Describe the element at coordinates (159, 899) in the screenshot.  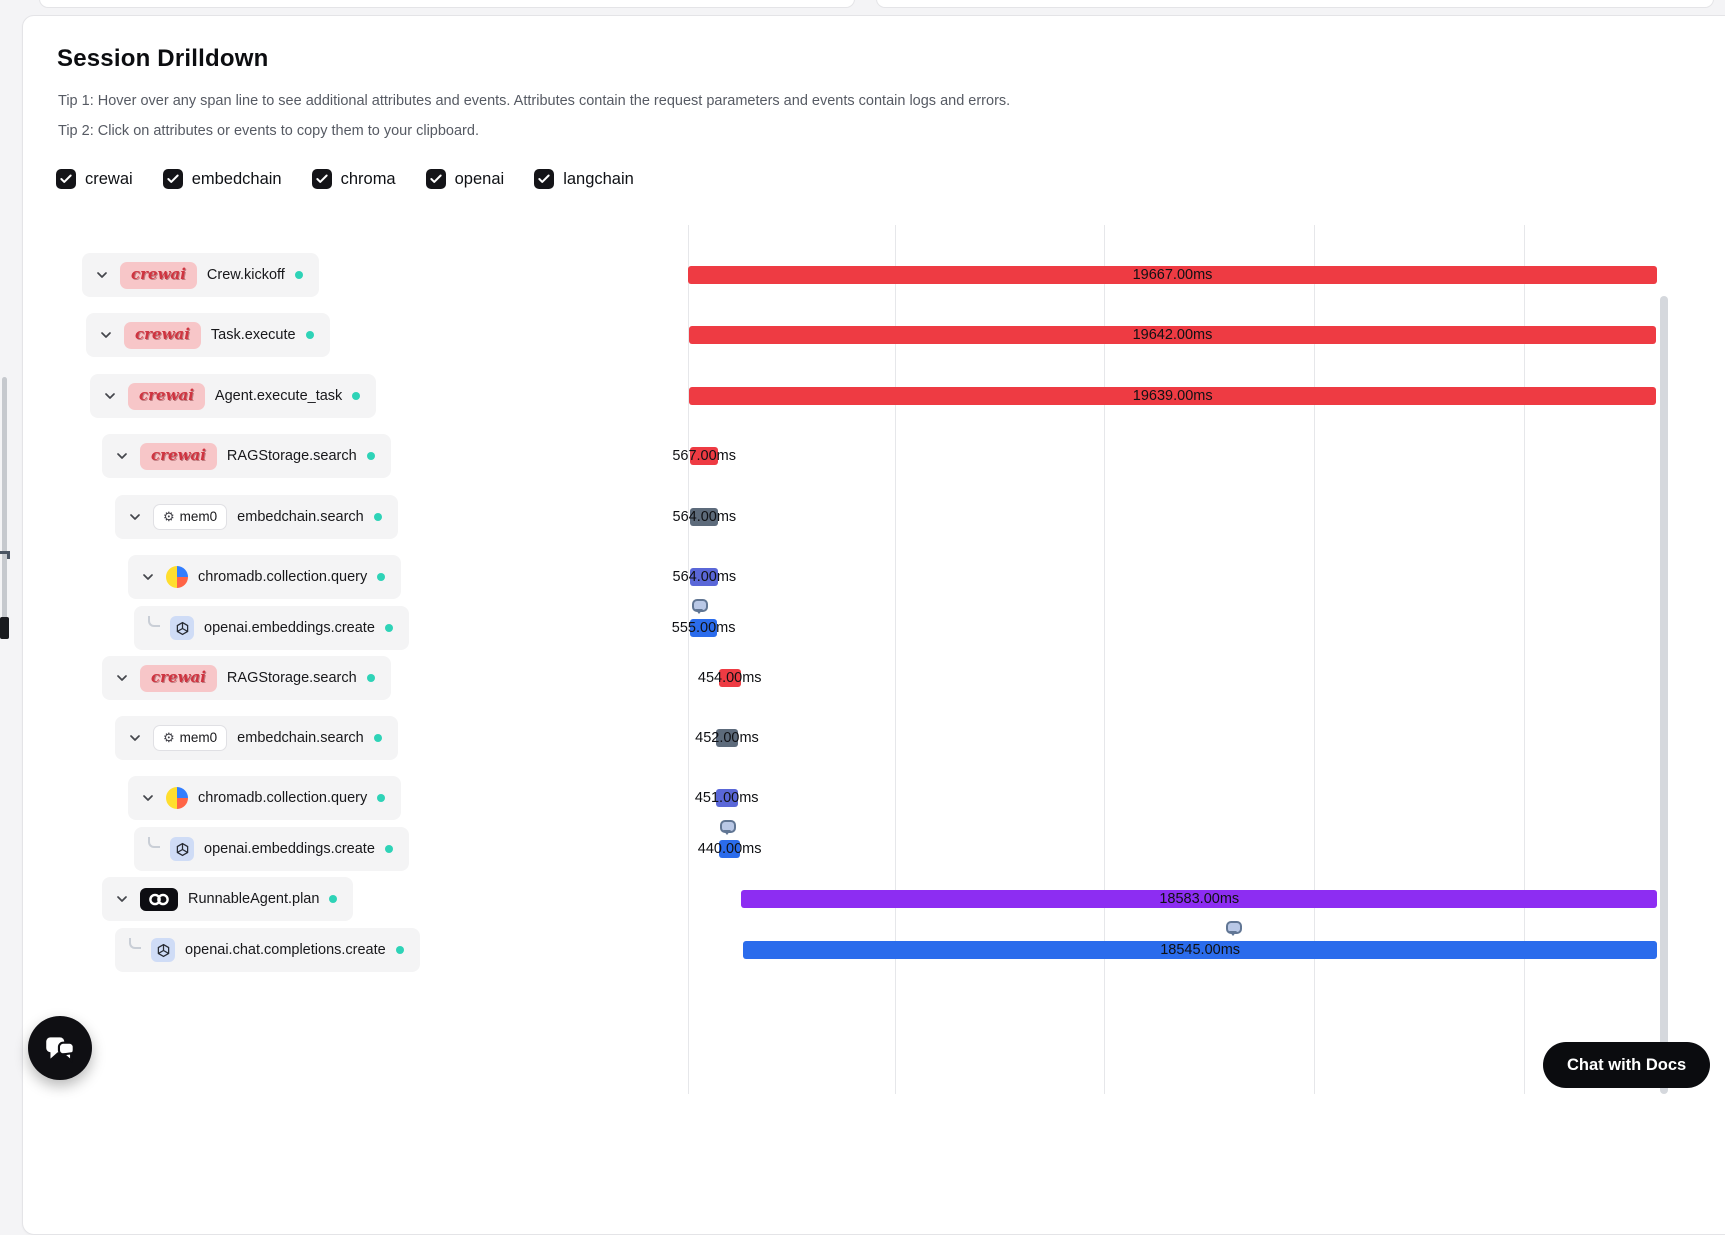
I see `langchain-logo` at that location.